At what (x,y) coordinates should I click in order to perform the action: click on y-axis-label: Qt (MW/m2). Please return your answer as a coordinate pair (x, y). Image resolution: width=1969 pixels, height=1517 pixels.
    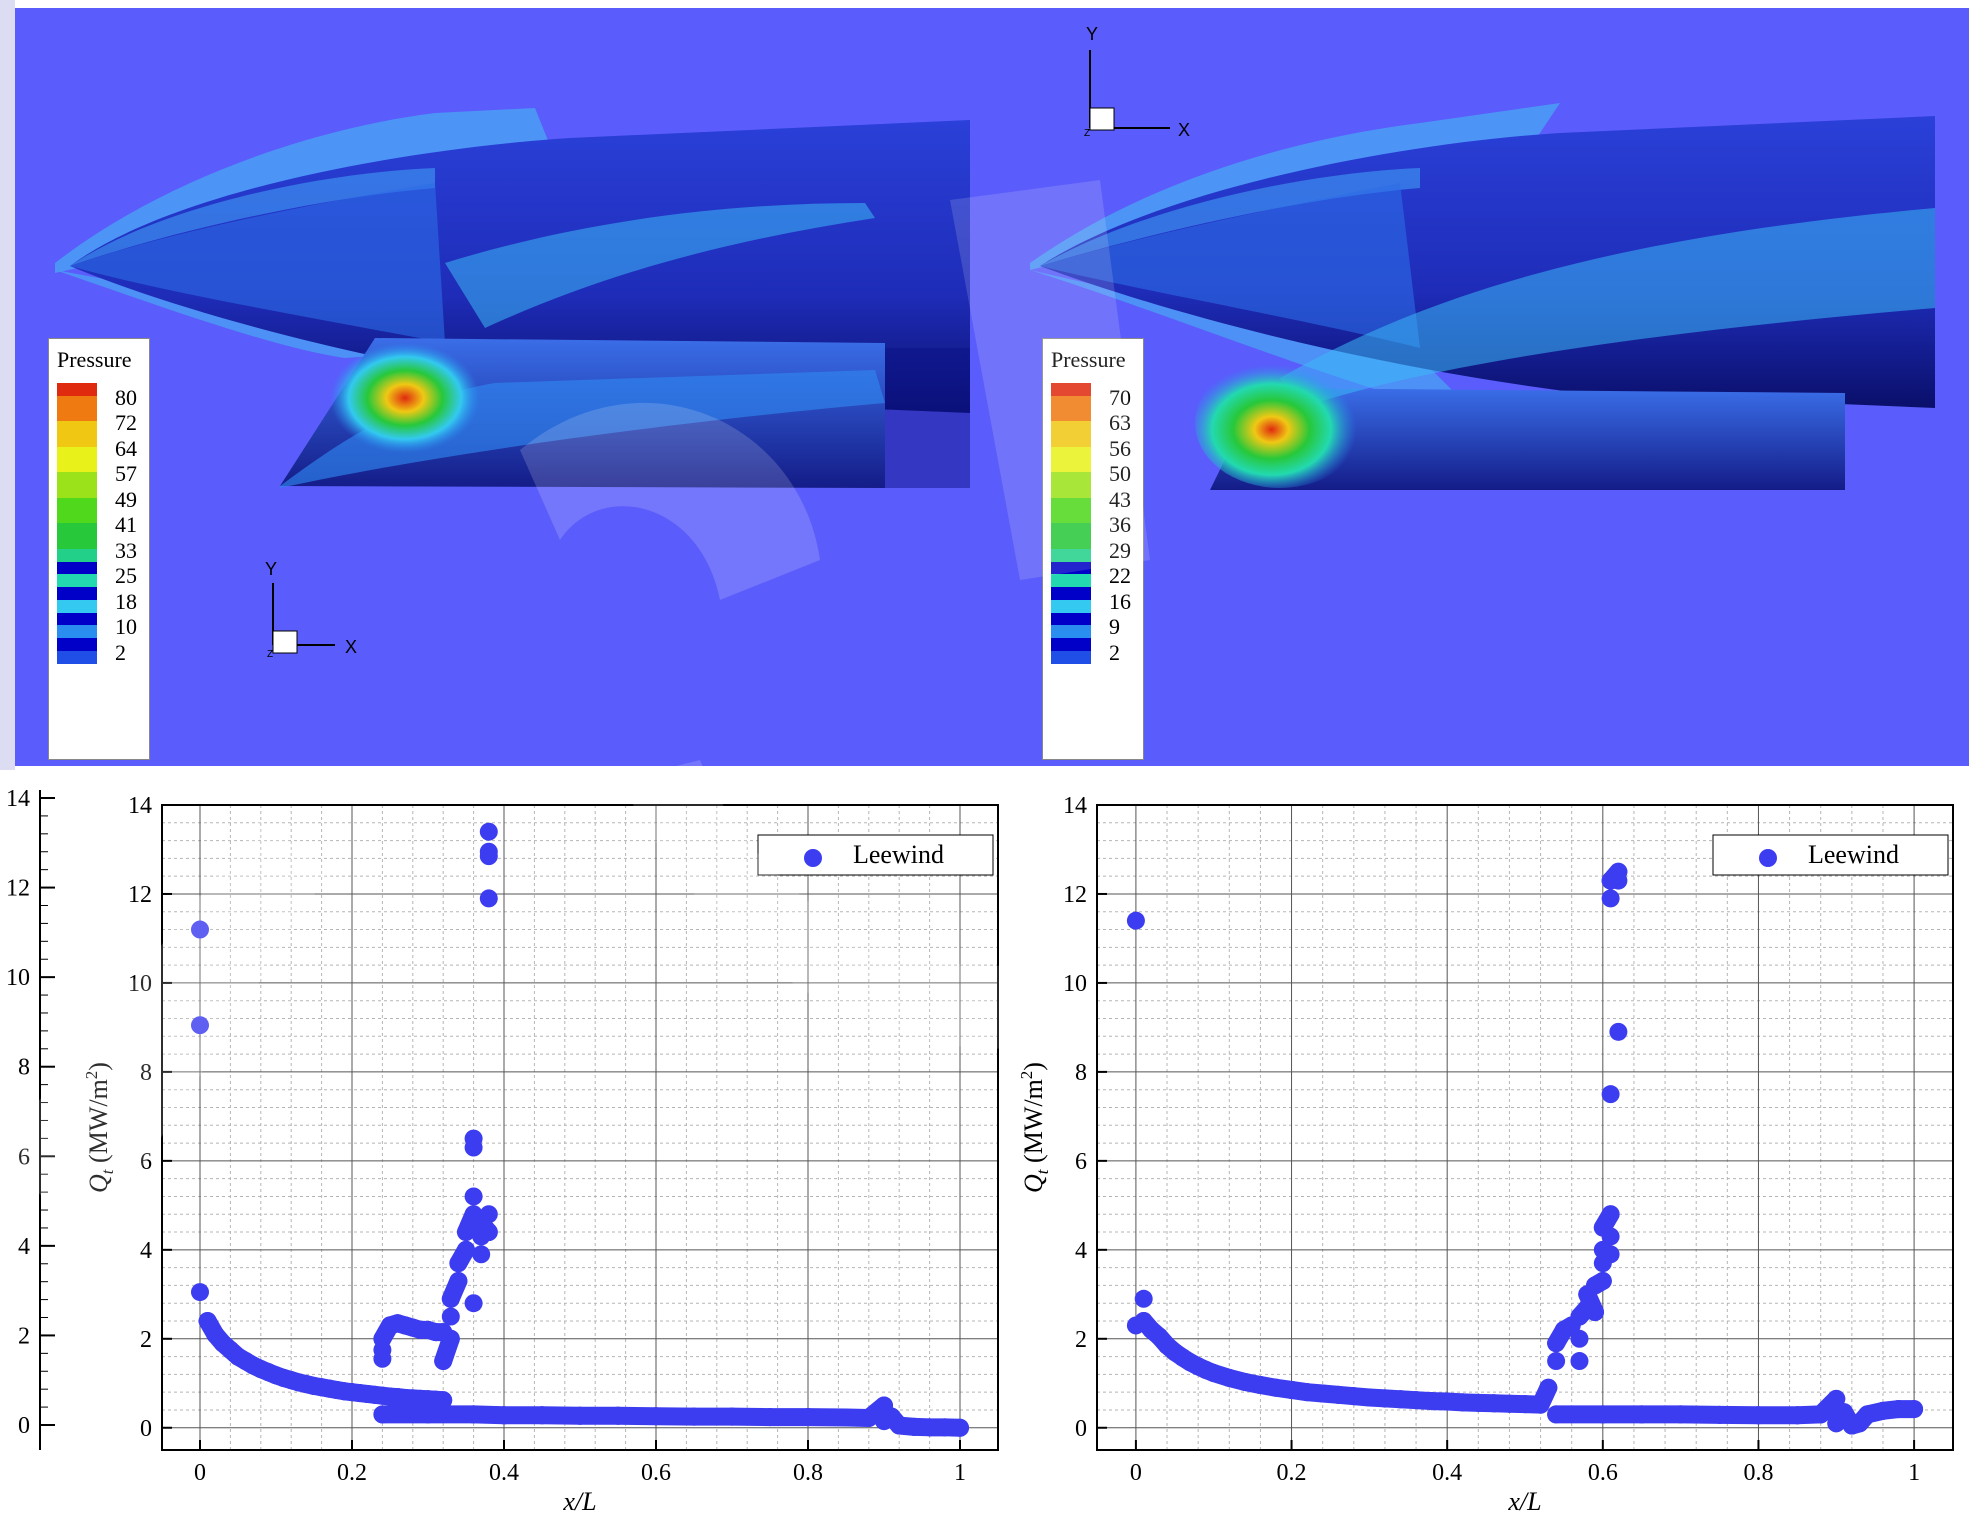
    Looking at the image, I should click on (99, 1127).